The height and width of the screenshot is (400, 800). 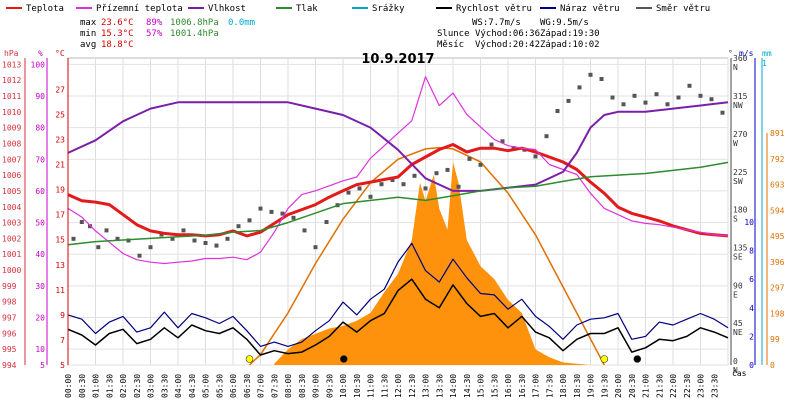 I want to click on stats-row-label: min, so click(x=88, y=34).